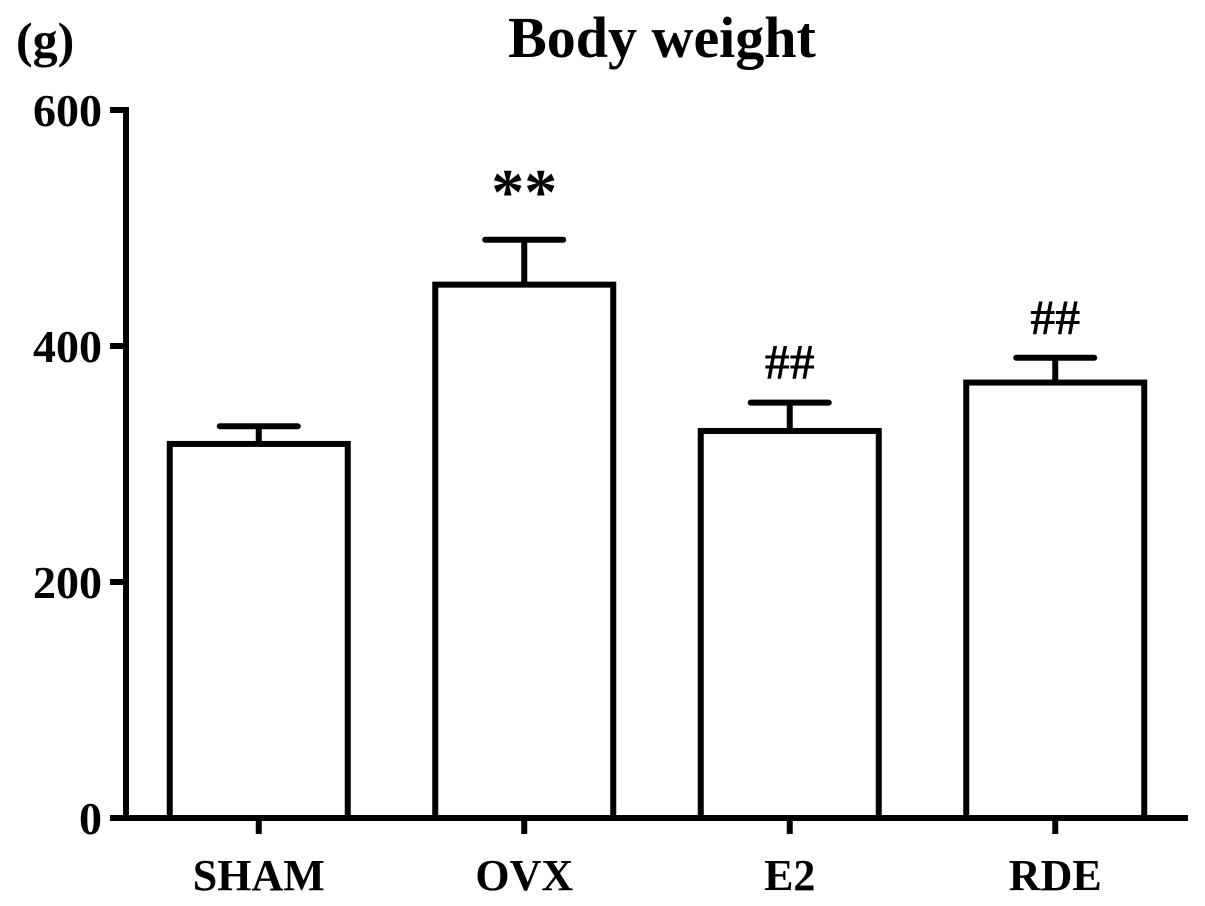 This screenshot has height=906, width=1205. Describe the element at coordinates (1055, 875) in the screenshot. I see `x-tick-label: RDE` at that location.